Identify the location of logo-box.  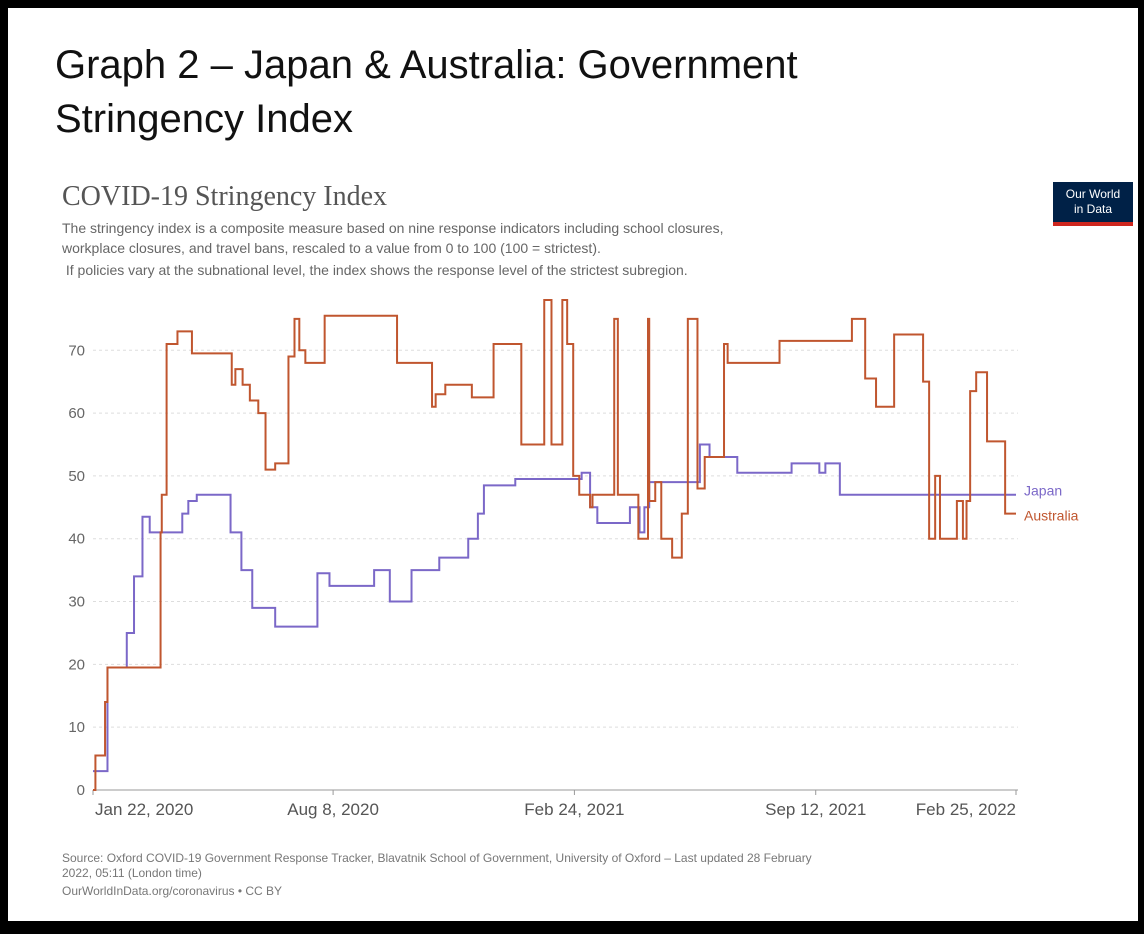
(1093, 203).